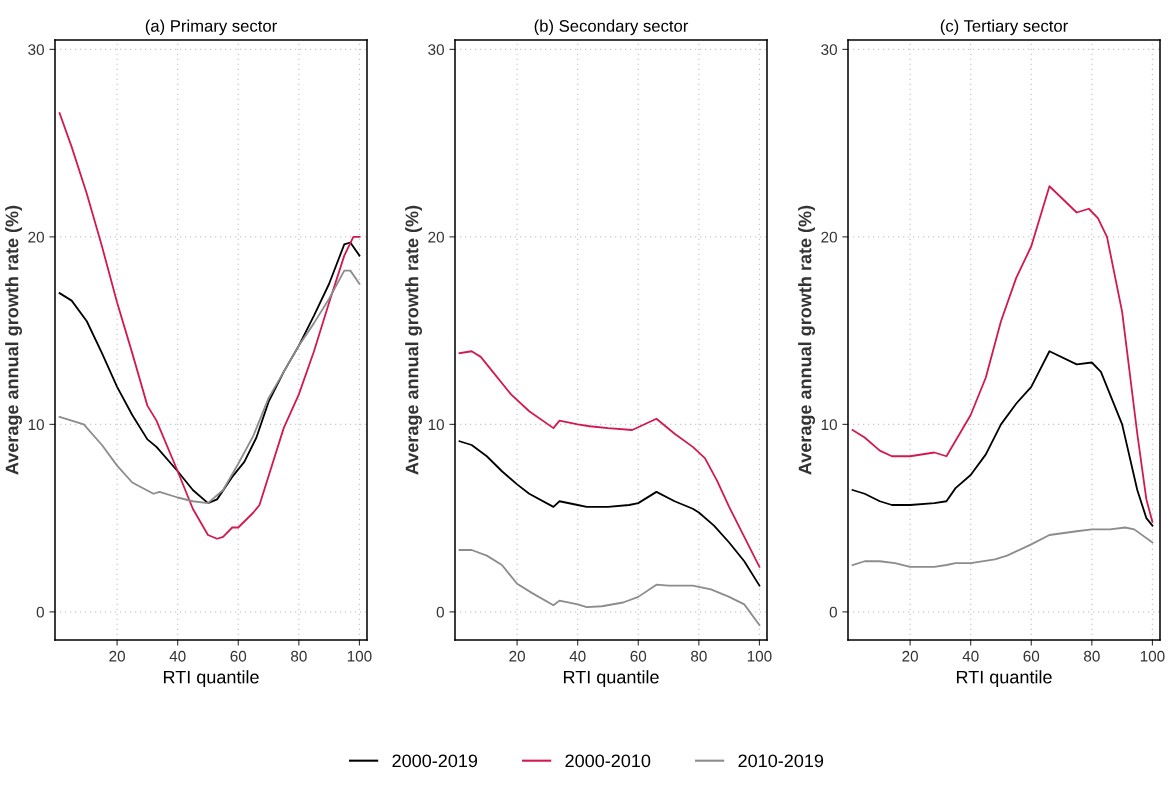 Image resolution: width=1174 pixels, height=787 pixels. Describe the element at coordinates (608, 761) in the screenshot. I see `legend-label: 2000-2010` at that location.